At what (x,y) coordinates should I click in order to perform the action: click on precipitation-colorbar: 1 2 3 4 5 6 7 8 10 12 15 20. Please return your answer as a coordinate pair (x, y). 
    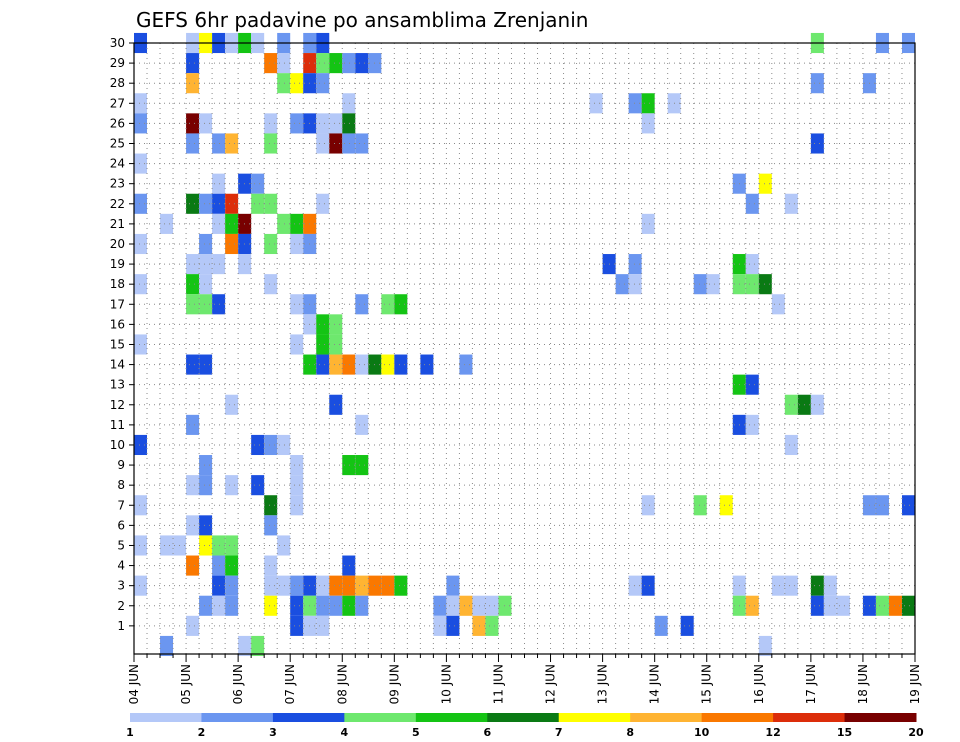
    Looking at the image, I should click on (525, 726).